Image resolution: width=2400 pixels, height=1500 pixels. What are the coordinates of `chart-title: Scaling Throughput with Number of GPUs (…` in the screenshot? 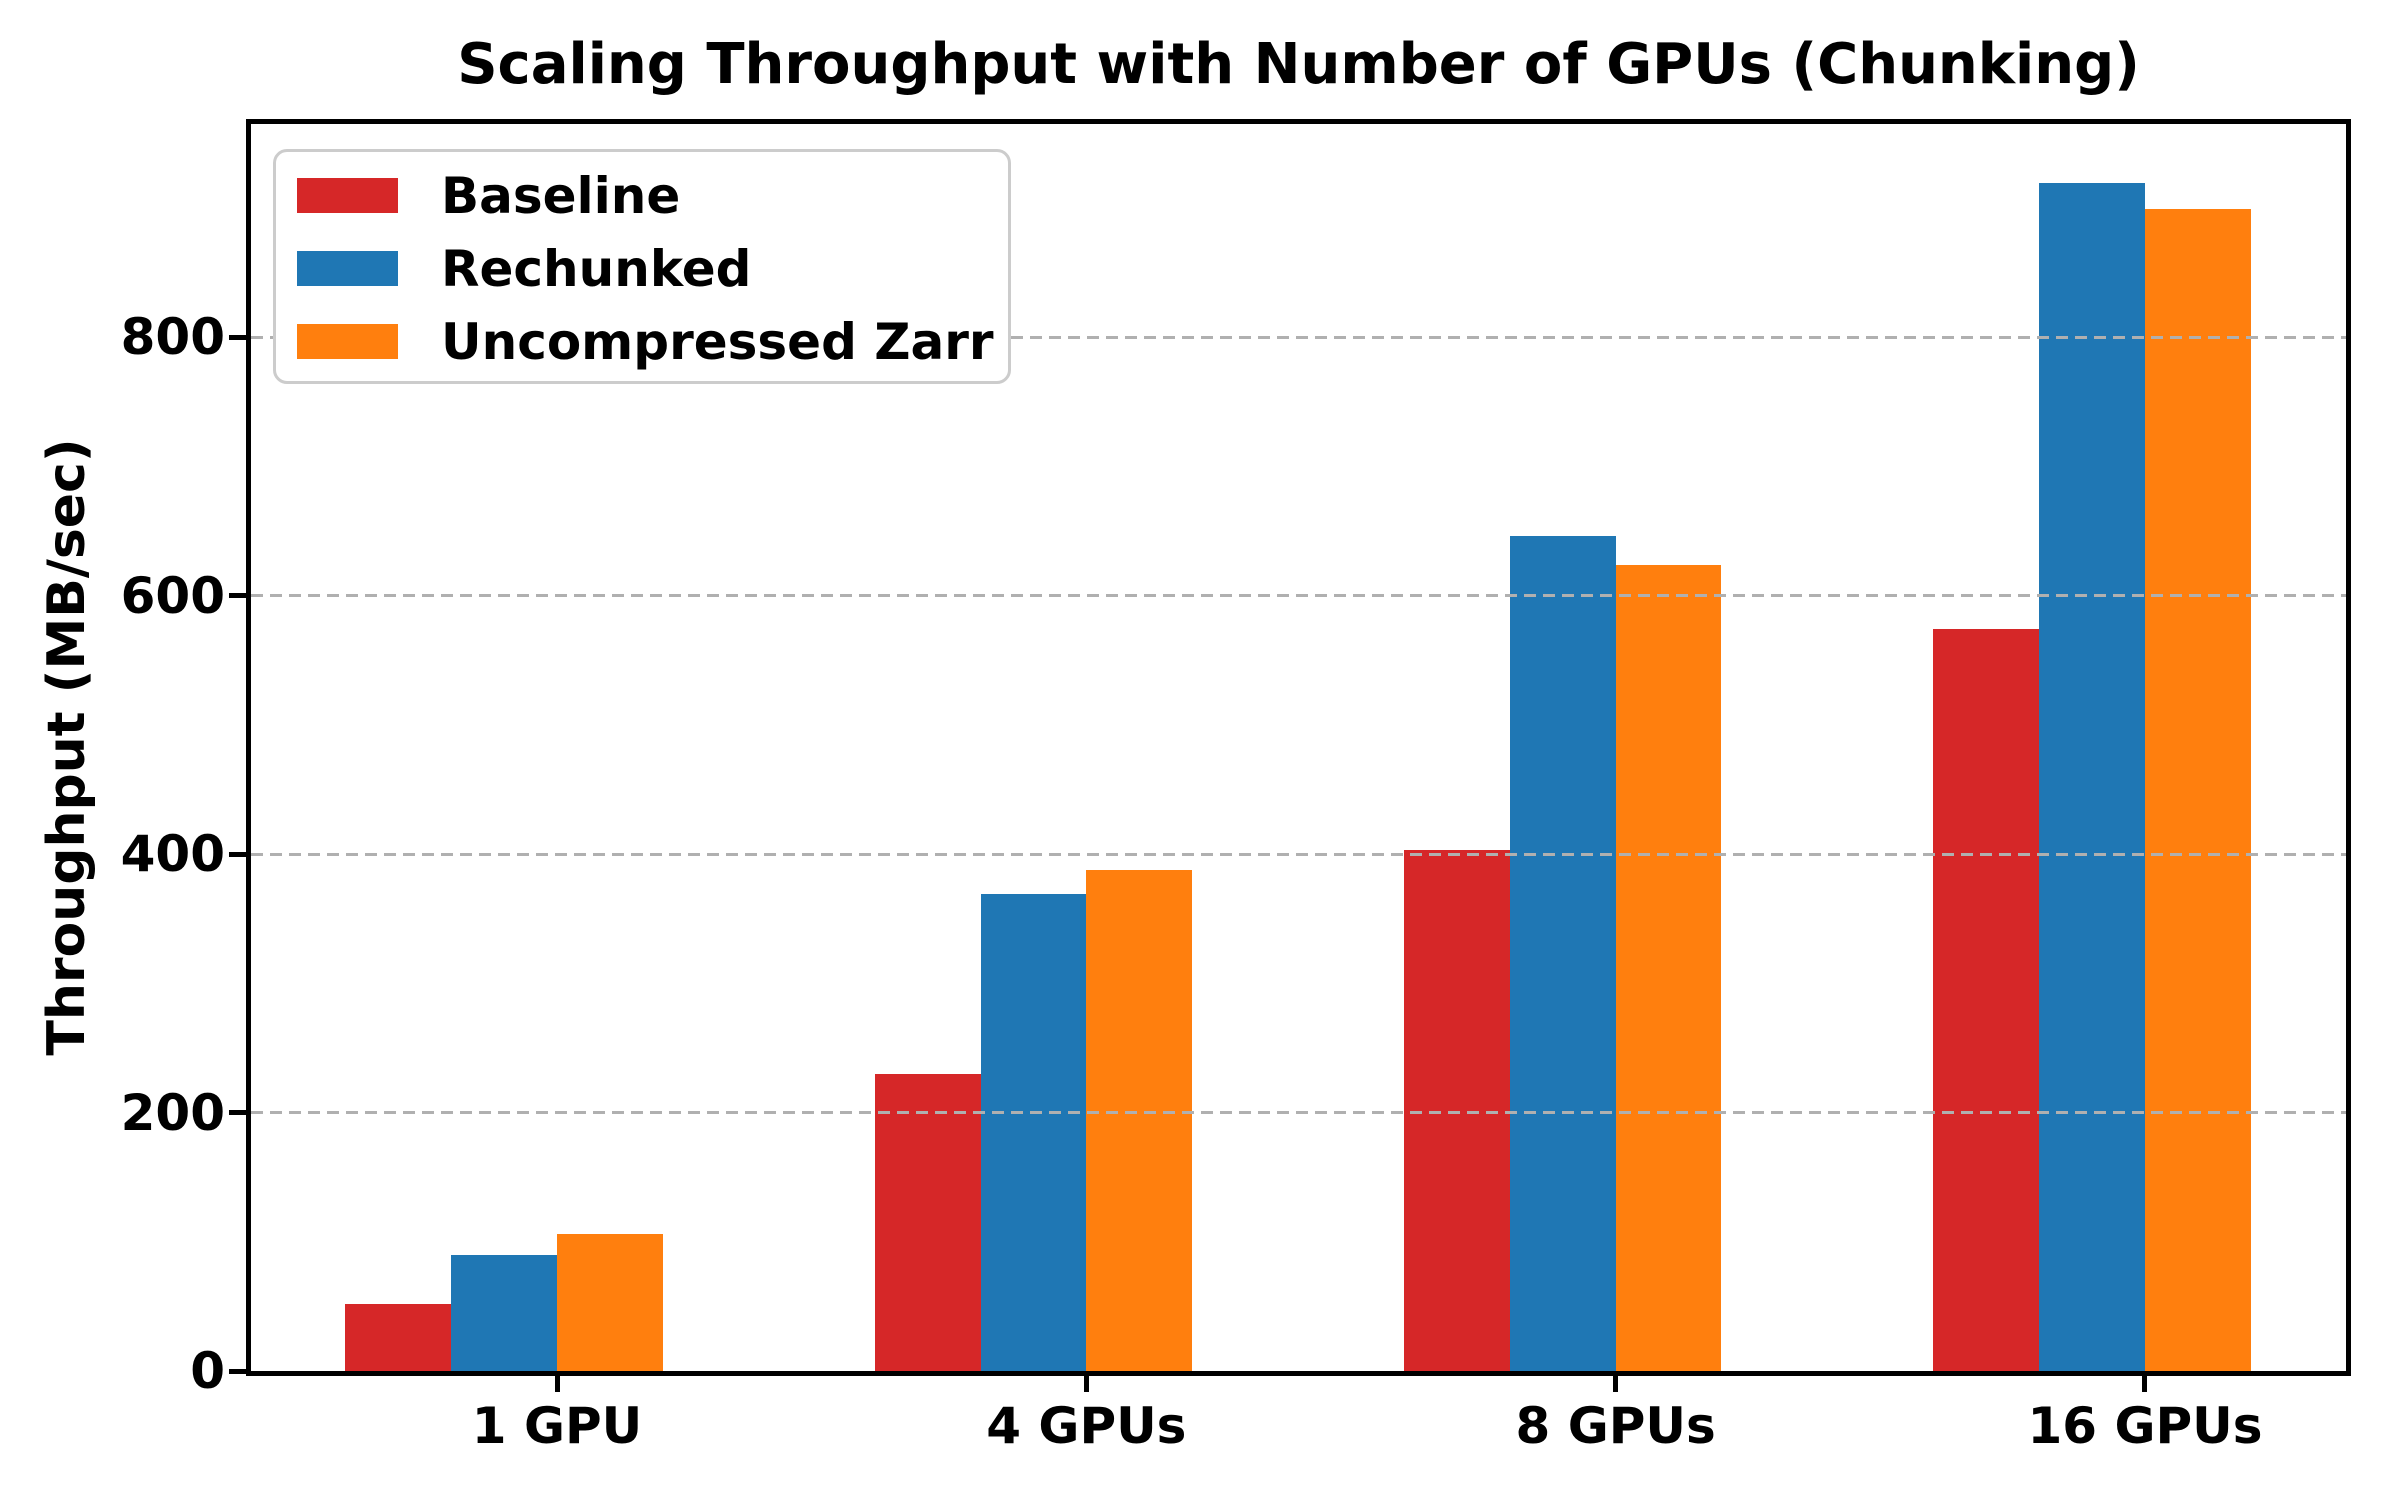 It's located at (1298, 64).